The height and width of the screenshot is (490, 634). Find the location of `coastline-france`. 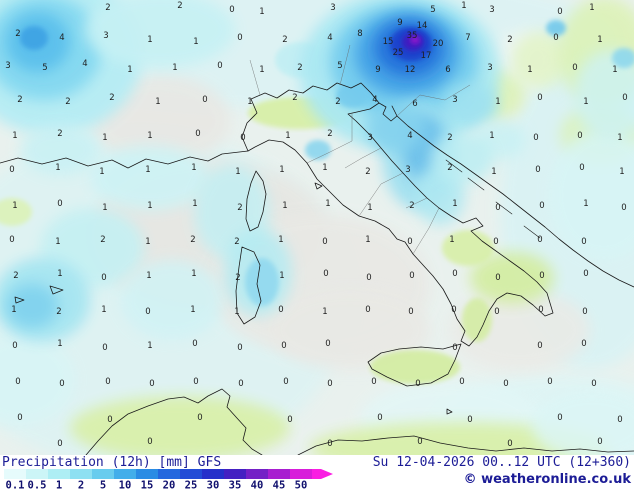

coastline-france is located at coordinates (124, 159).